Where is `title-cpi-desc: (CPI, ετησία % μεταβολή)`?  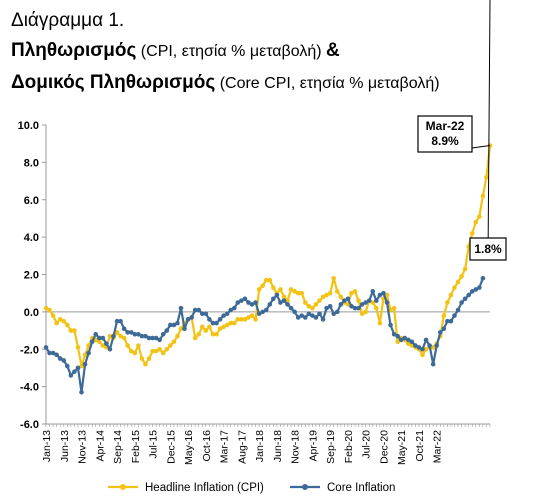
title-cpi-desc: (CPI, ετησία % μεταβολή) is located at coordinates (231, 51).